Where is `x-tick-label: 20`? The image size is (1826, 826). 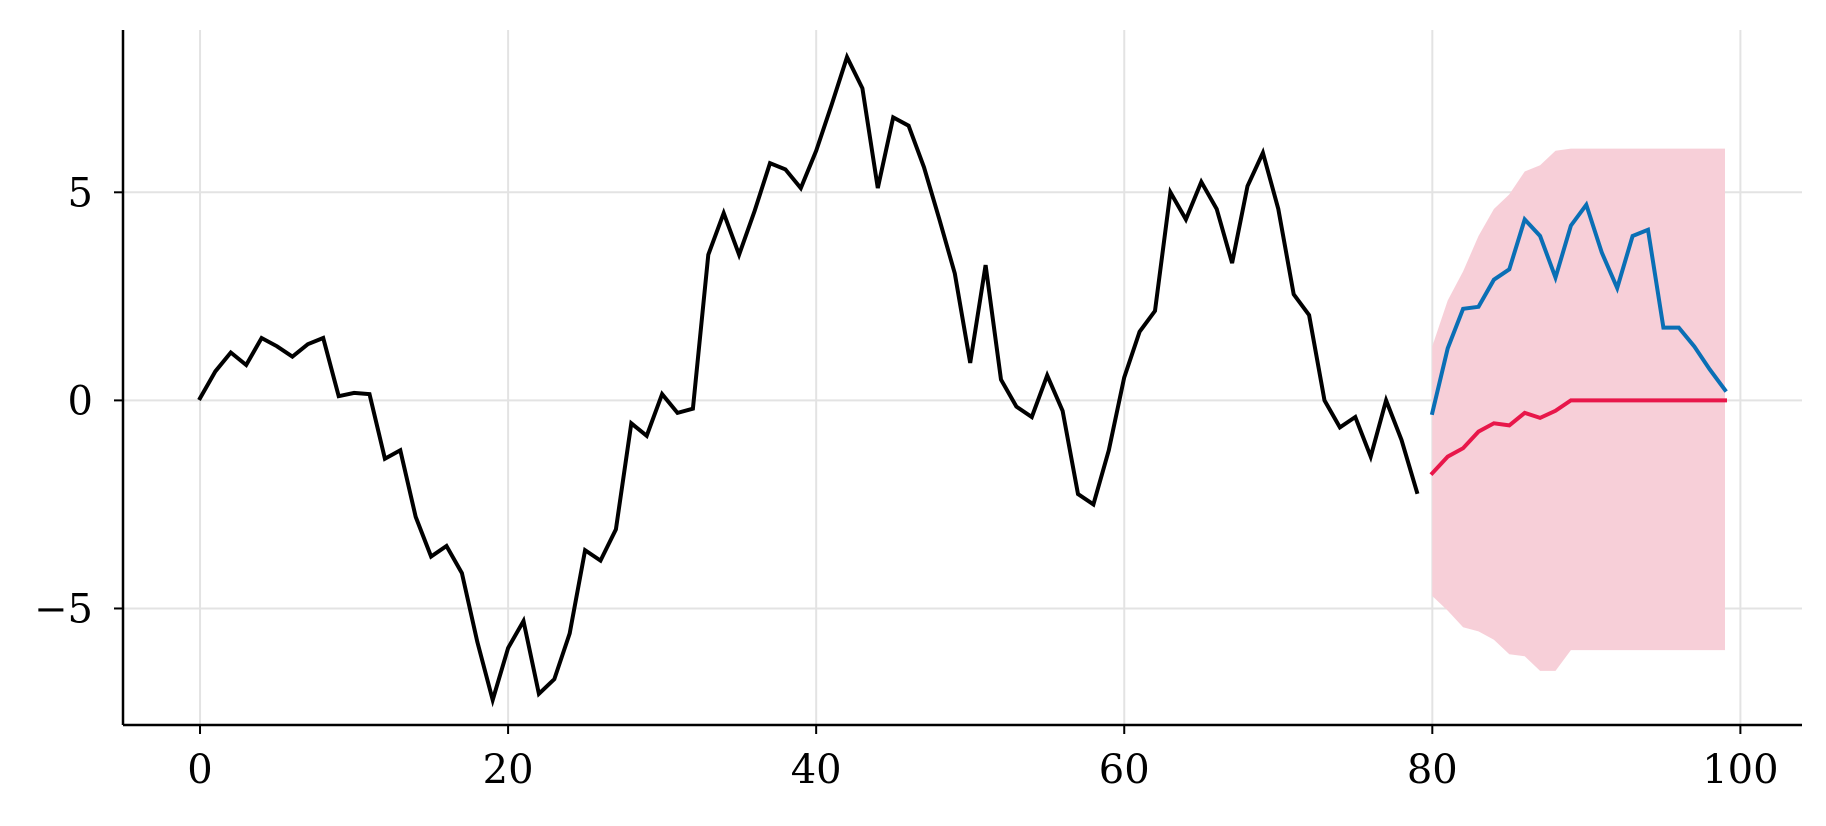
x-tick-label: 20 is located at coordinates (508, 770).